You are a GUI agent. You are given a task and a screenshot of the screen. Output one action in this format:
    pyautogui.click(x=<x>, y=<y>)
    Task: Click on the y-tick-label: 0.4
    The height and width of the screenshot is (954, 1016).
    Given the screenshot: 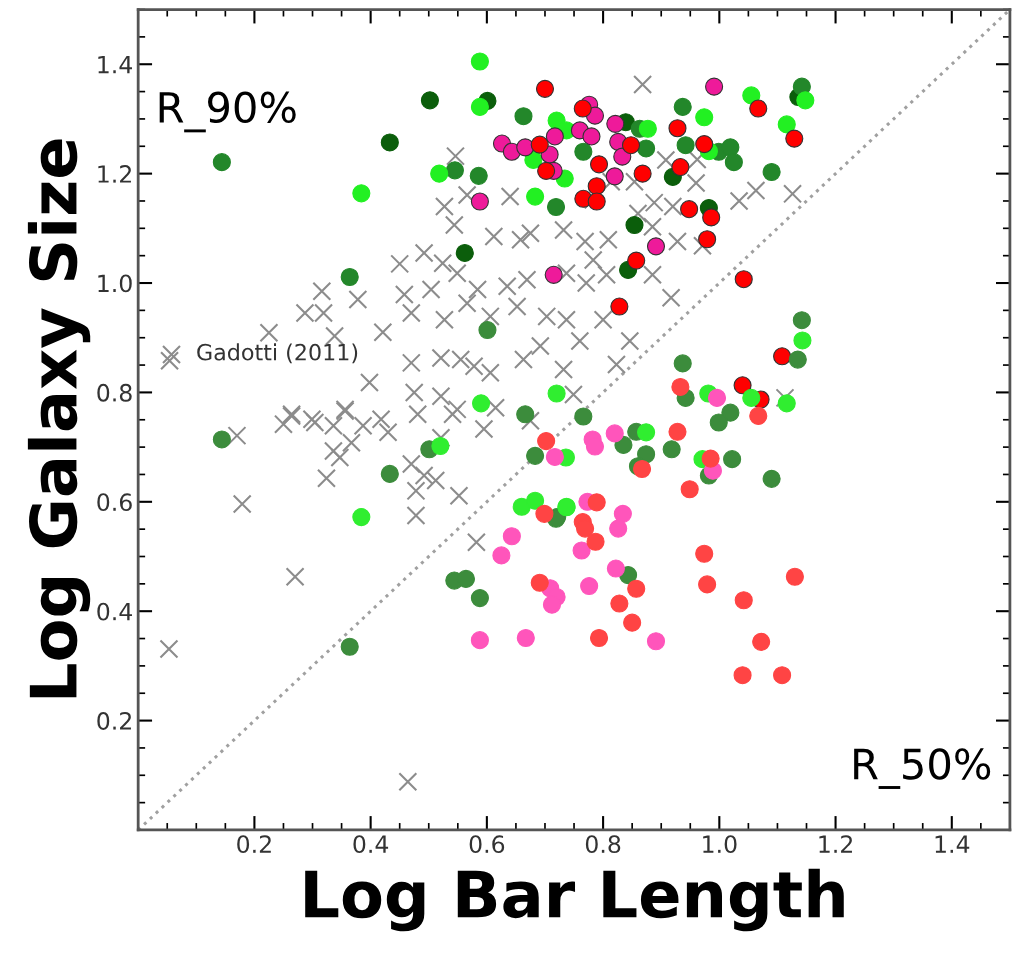 What is the action you would take?
    pyautogui.click(x=114, y=611)
    